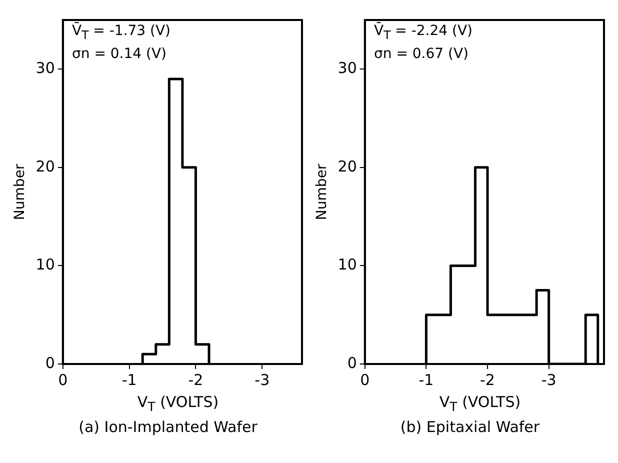  What do you see at coordinates (423, 33) in the screenshot?
I see `annotation: V̄$_{T}$ = -2.24 (V)` at bounding box center [423, 33].